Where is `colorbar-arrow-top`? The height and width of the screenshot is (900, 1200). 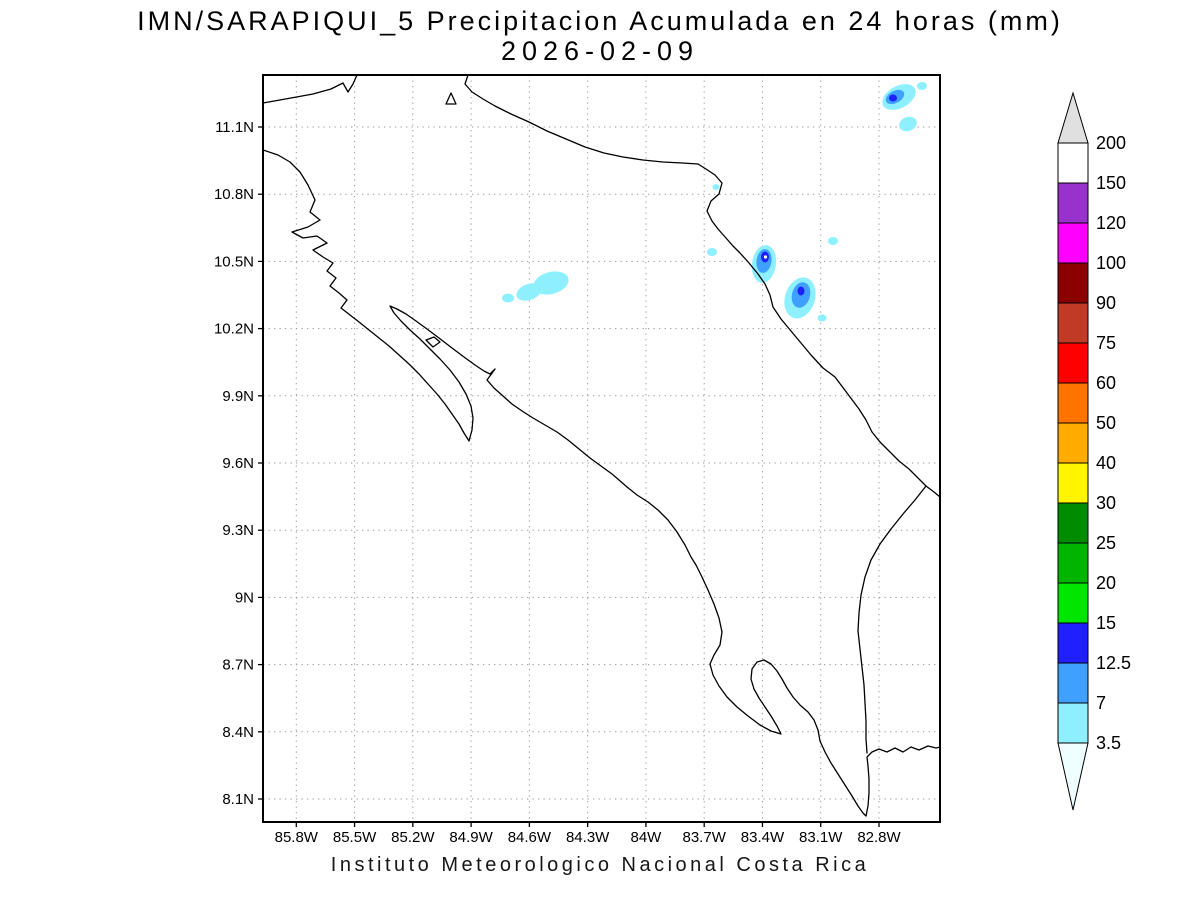 colorbar-arrow-top is located at coordinates (1073, 117).